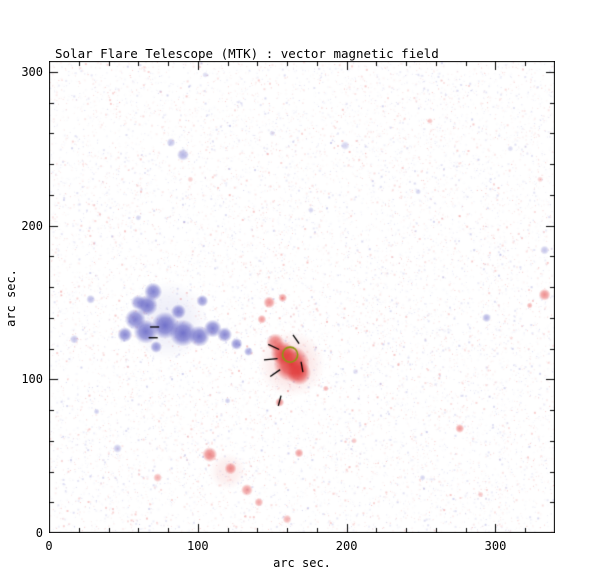 The width and height of the screenshot is (612, 585). I want to click on y-tick-label-300: 300, so click(32, 71).